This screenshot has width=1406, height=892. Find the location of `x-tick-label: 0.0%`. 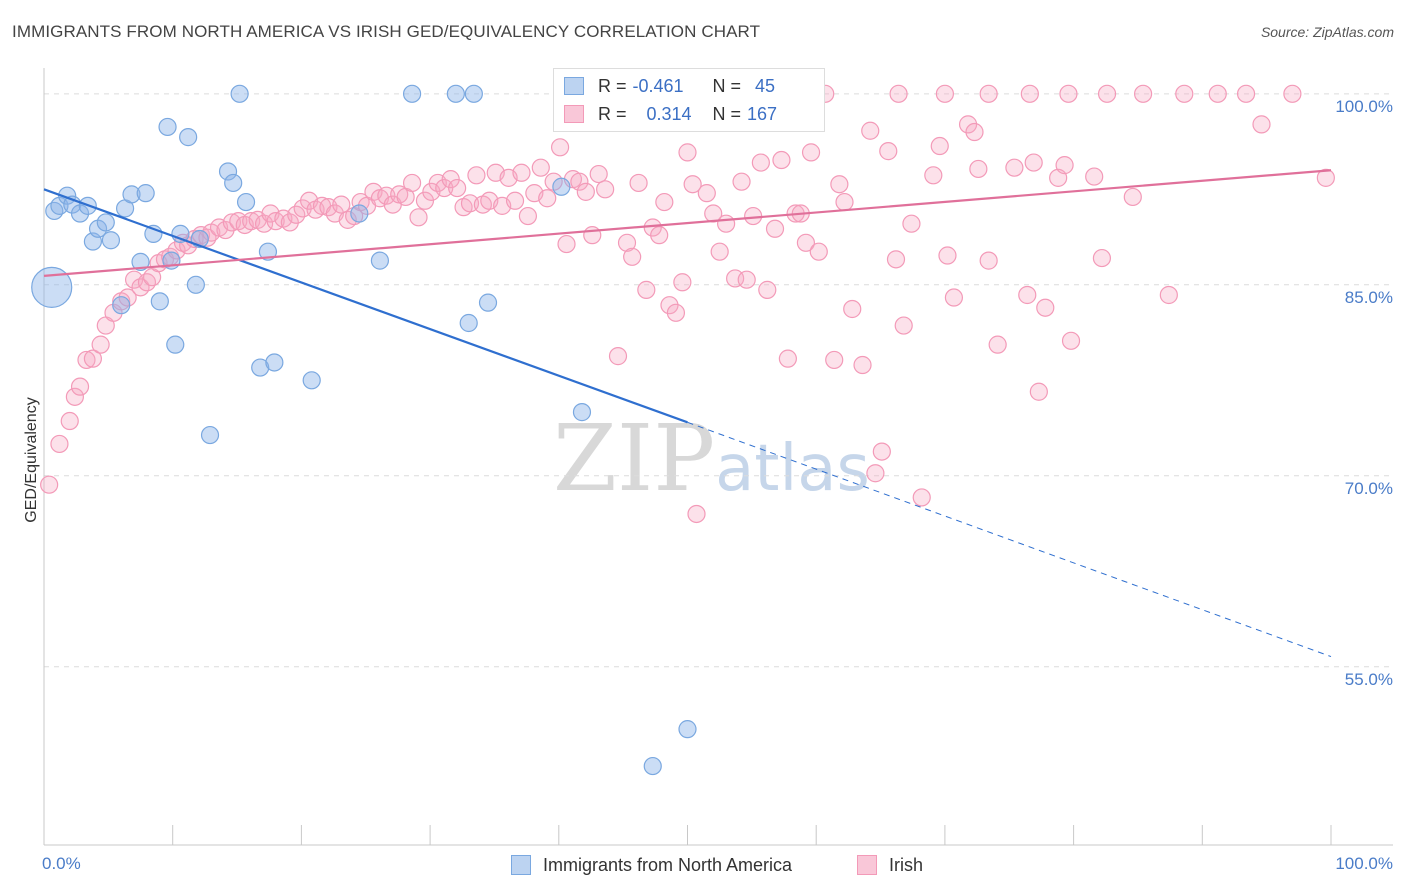

x-tick-label: 0.0% is located at coordinates (61, 863).